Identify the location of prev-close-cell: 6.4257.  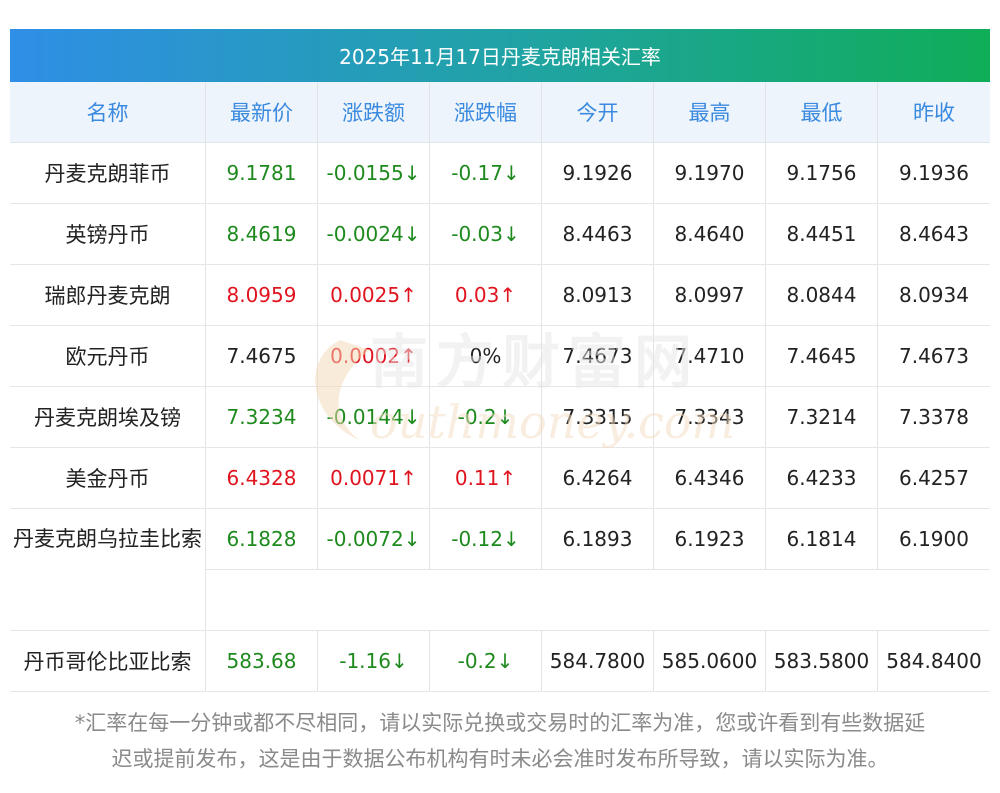
(934, 478).